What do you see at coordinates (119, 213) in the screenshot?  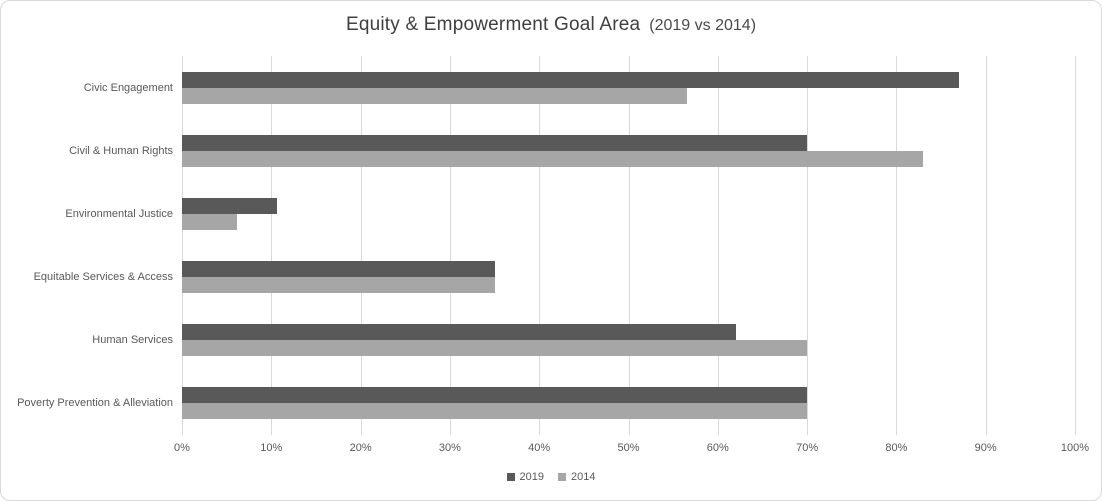 I see `category-label: Environmental Justice` at bounding box center [119, 213].